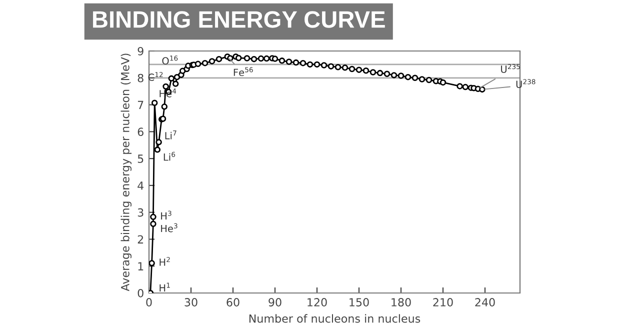  What do you see at coordinates (191, 302) in the screenshot?
I see `x-tick-label: 30` at bounding box center [191, 302].